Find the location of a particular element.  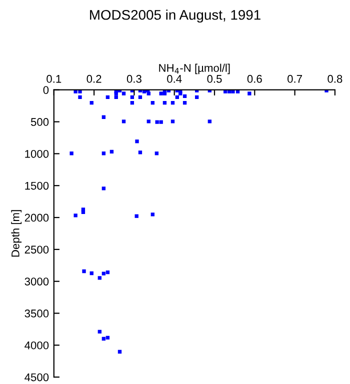

x-tick-label: 0.8 is located at coordinates (335, 78).